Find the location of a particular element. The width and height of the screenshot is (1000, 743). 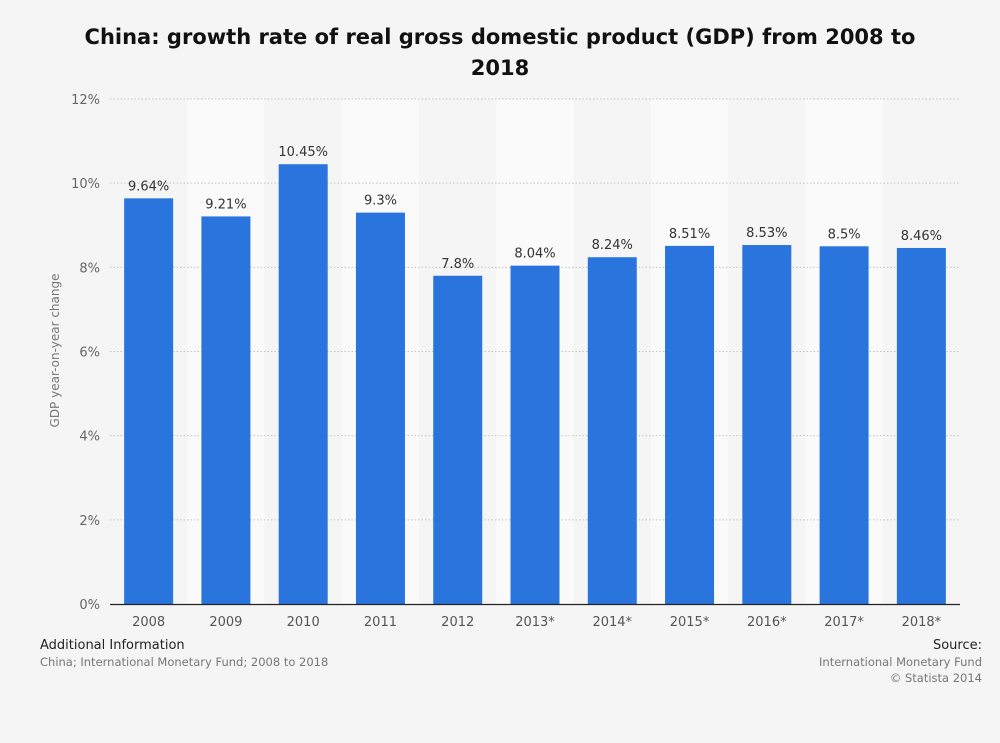

y-tick-label: 4% is located at coordinates (89, 437).